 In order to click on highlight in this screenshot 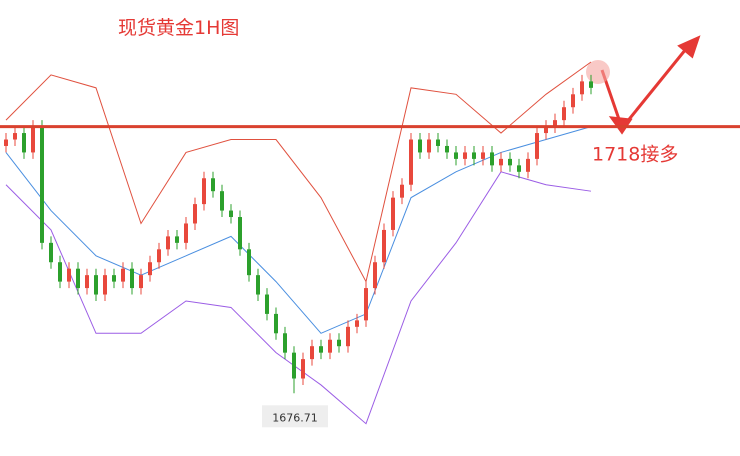, I will do `click(598, 72)`.